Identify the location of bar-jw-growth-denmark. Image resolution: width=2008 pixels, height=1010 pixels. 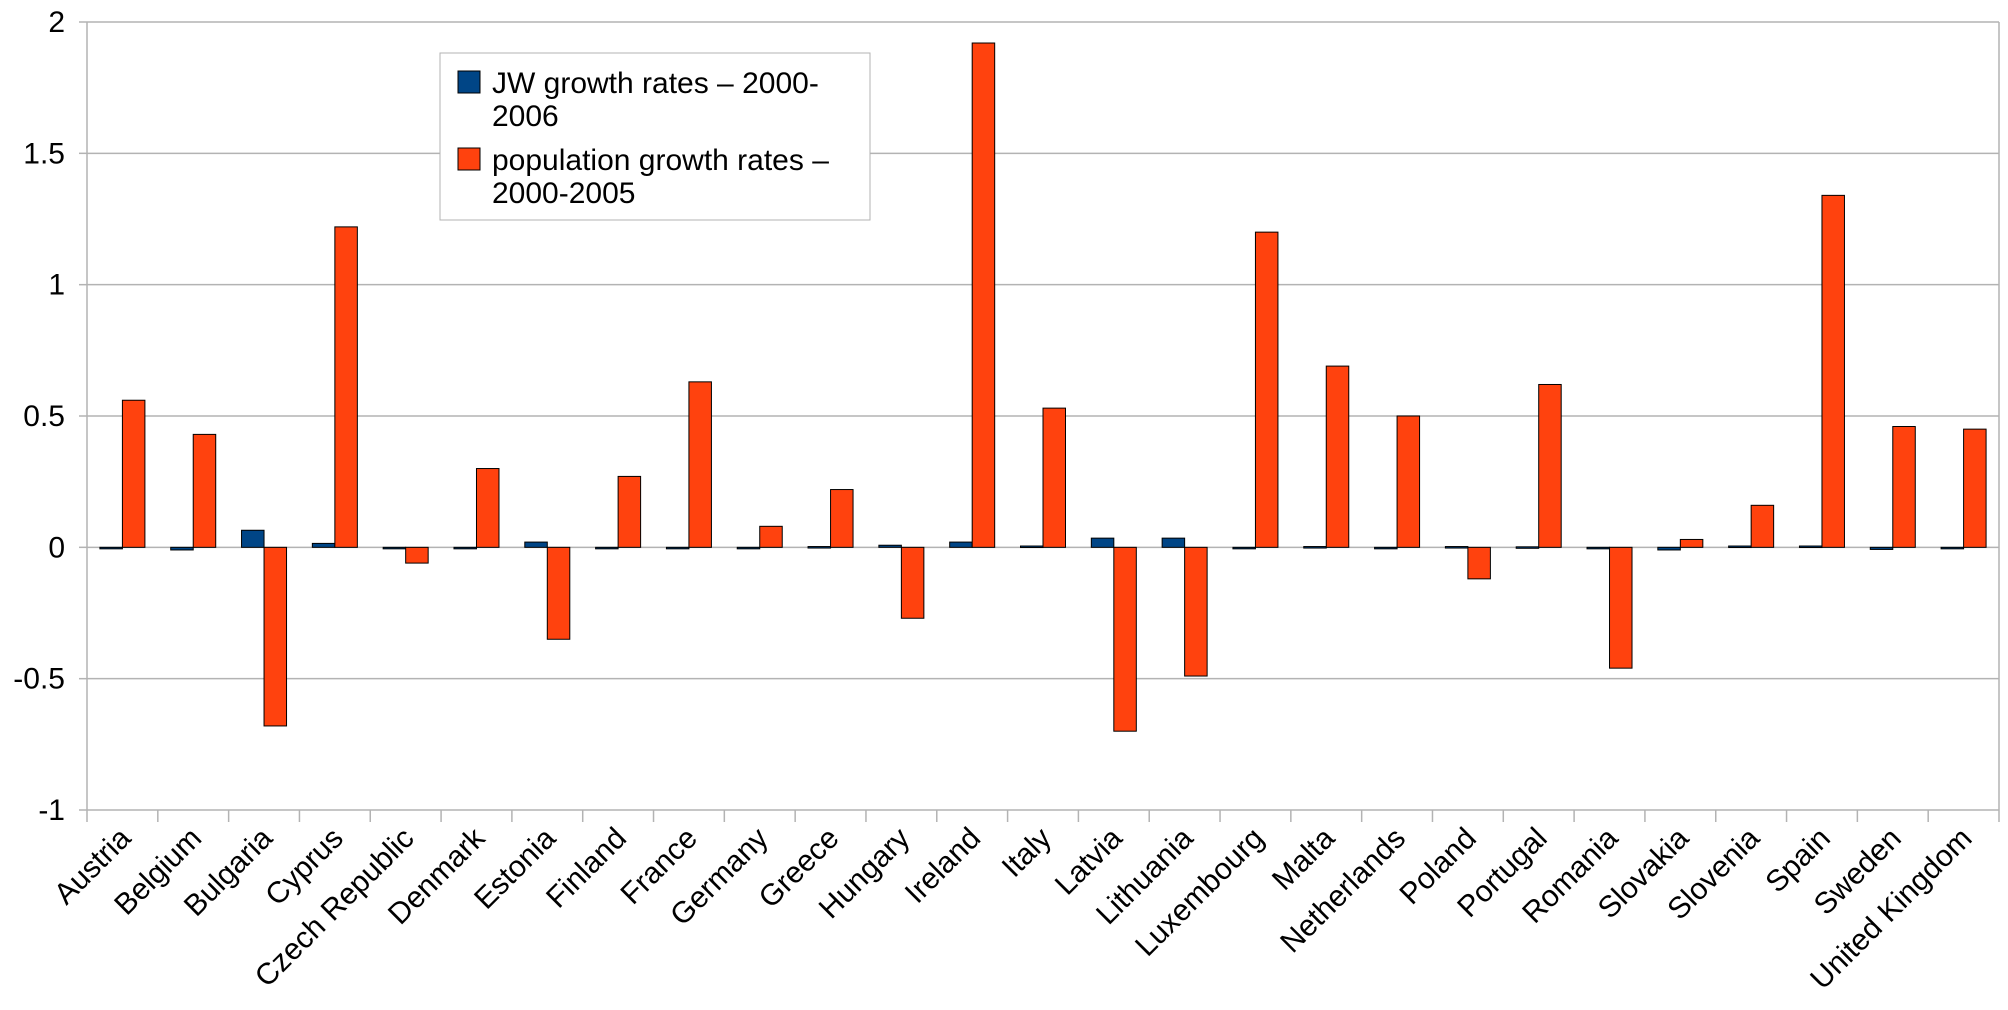
(465, 548).